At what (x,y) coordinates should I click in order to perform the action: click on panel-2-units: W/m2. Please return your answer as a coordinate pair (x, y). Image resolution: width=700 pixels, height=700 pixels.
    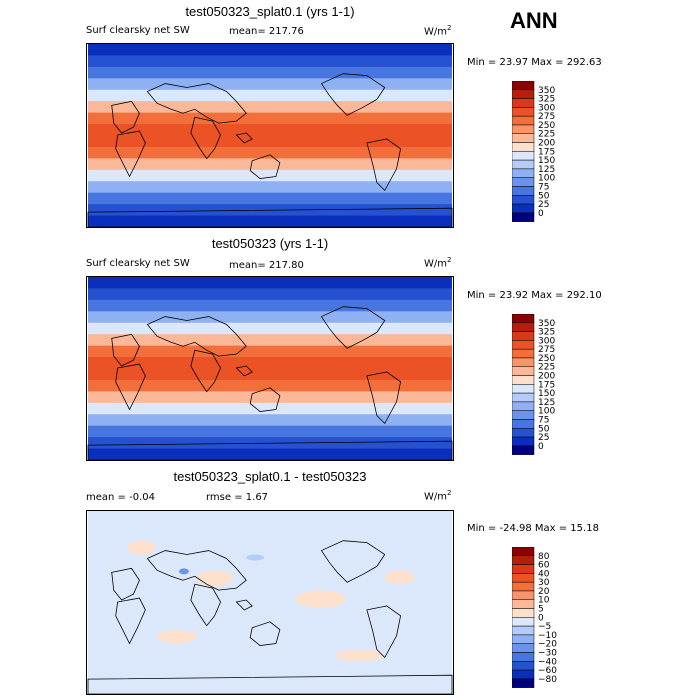
    Looking at the image, I should click on (438, 263).